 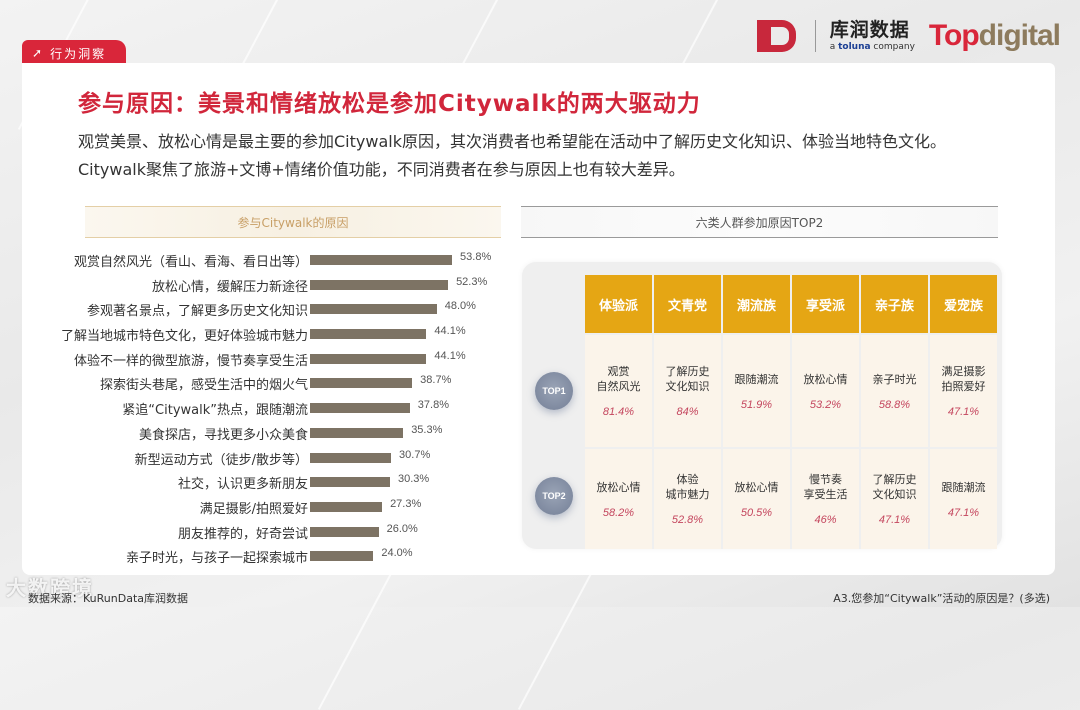 I want to click on kurun-logo-text: 库润数据 a toluna company, so click(x=872, y=35).